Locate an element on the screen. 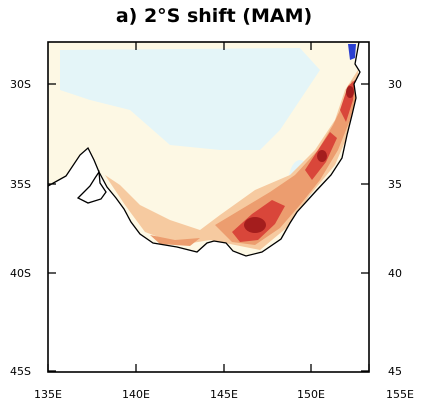  lat-tick-label-right: 30 is located at coordinates (395, 84).